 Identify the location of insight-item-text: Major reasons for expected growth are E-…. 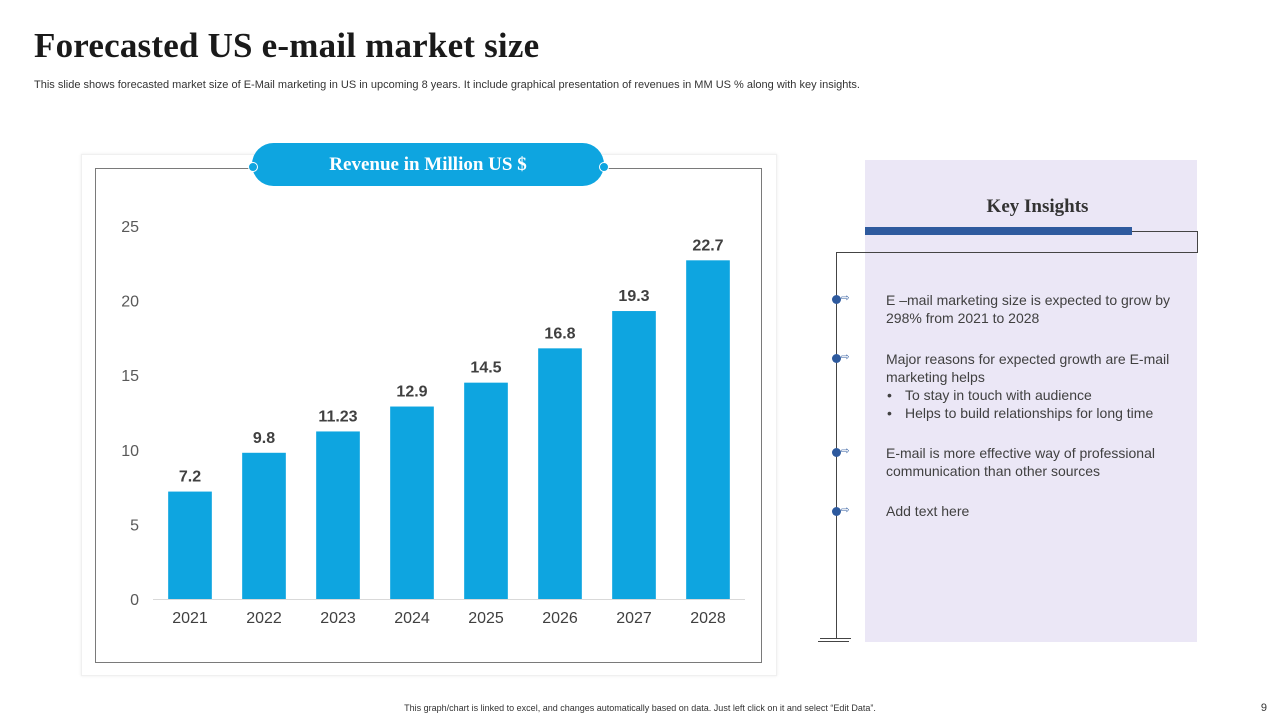
(1028, 368).